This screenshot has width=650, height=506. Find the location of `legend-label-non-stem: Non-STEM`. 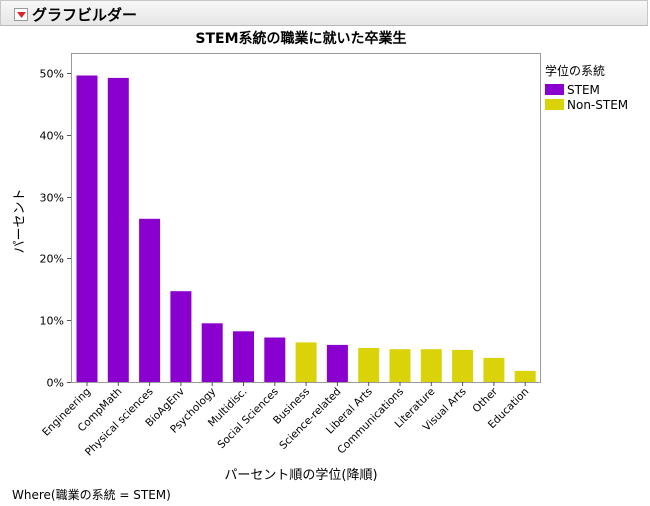

legend-label-non-stem: Non-STEM is located at coordinates (598, 105).